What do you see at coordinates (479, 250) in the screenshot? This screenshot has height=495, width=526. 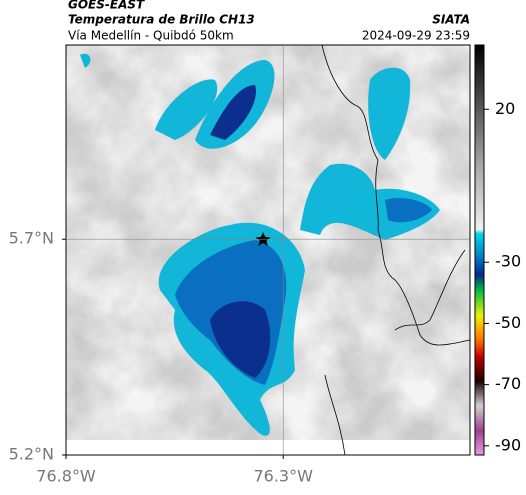 I see `colorbar` at bounding box center [479, 250].